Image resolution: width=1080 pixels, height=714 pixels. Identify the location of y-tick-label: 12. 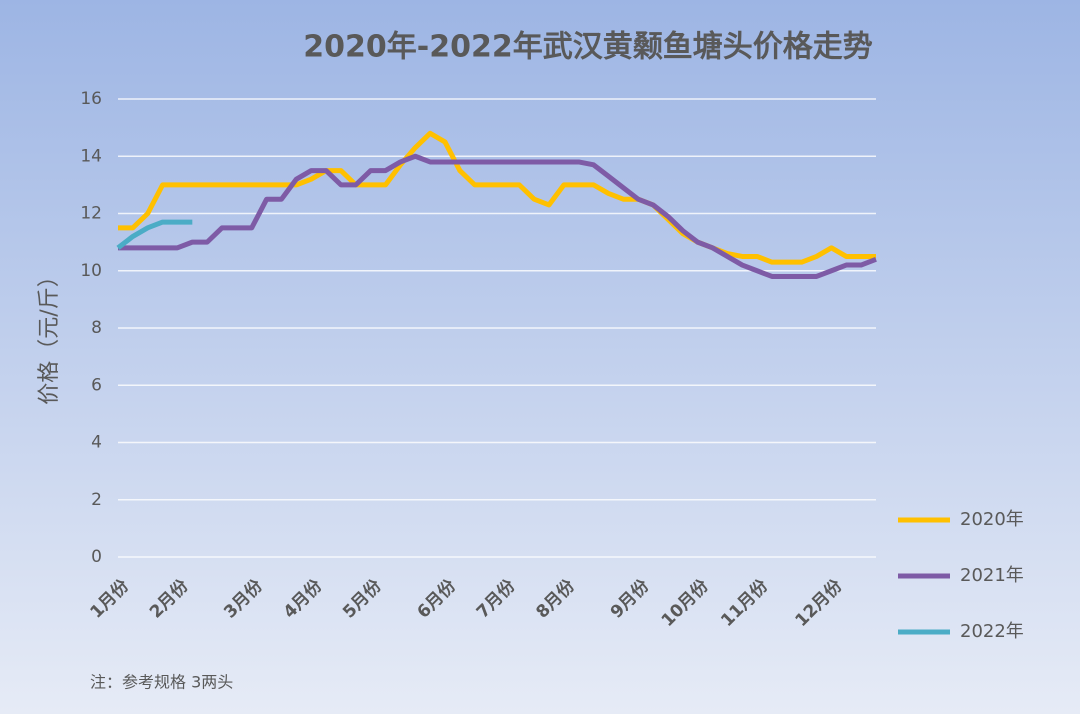
(91, 214).